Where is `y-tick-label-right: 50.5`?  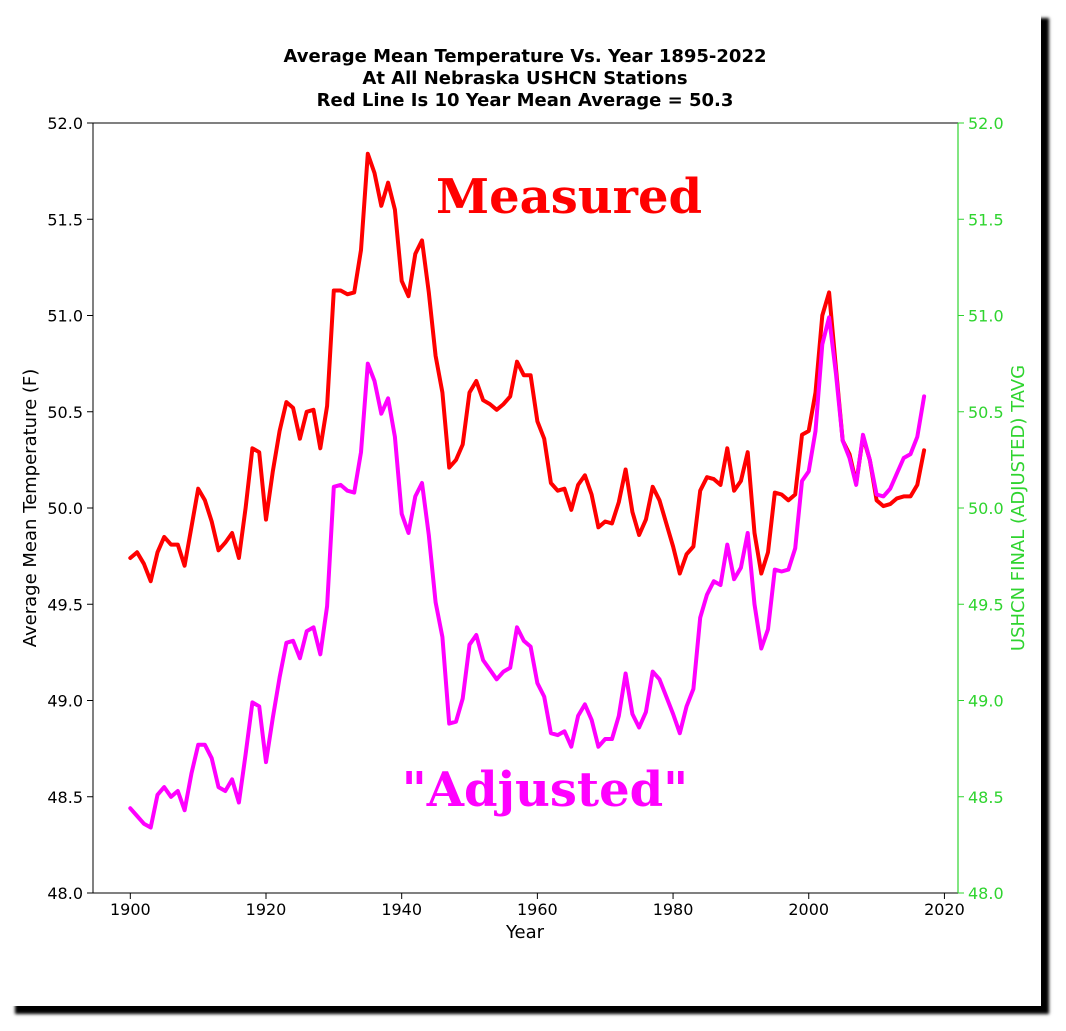
y-tick-label-right: 50.5 is located at coordinates (986, 412).